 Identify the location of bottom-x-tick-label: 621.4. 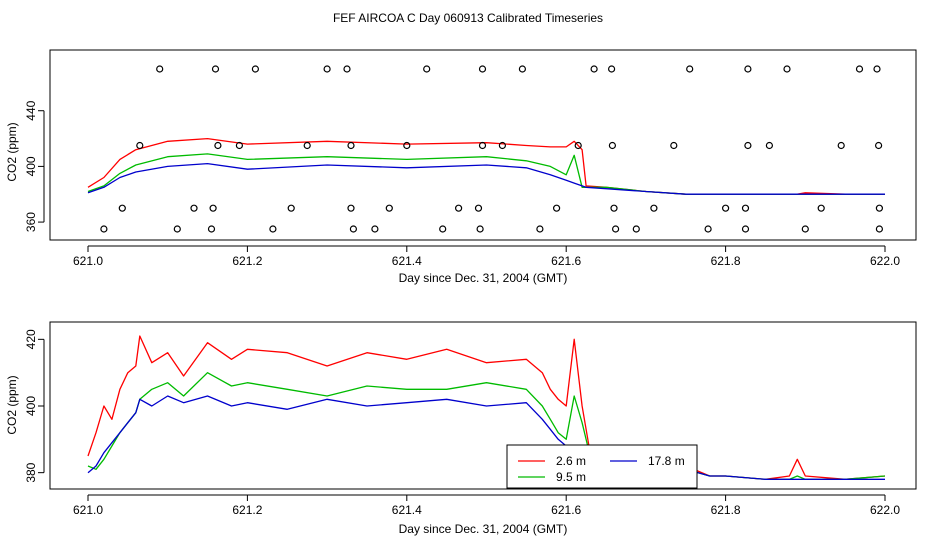
(407, 510).